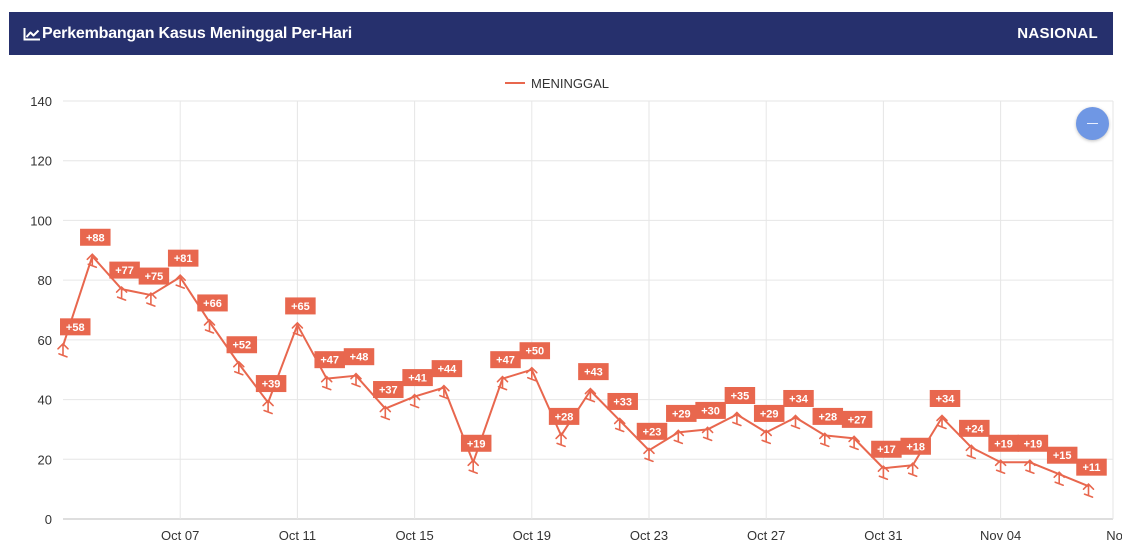  I want to click on data-label: +75, so click(154, 276).